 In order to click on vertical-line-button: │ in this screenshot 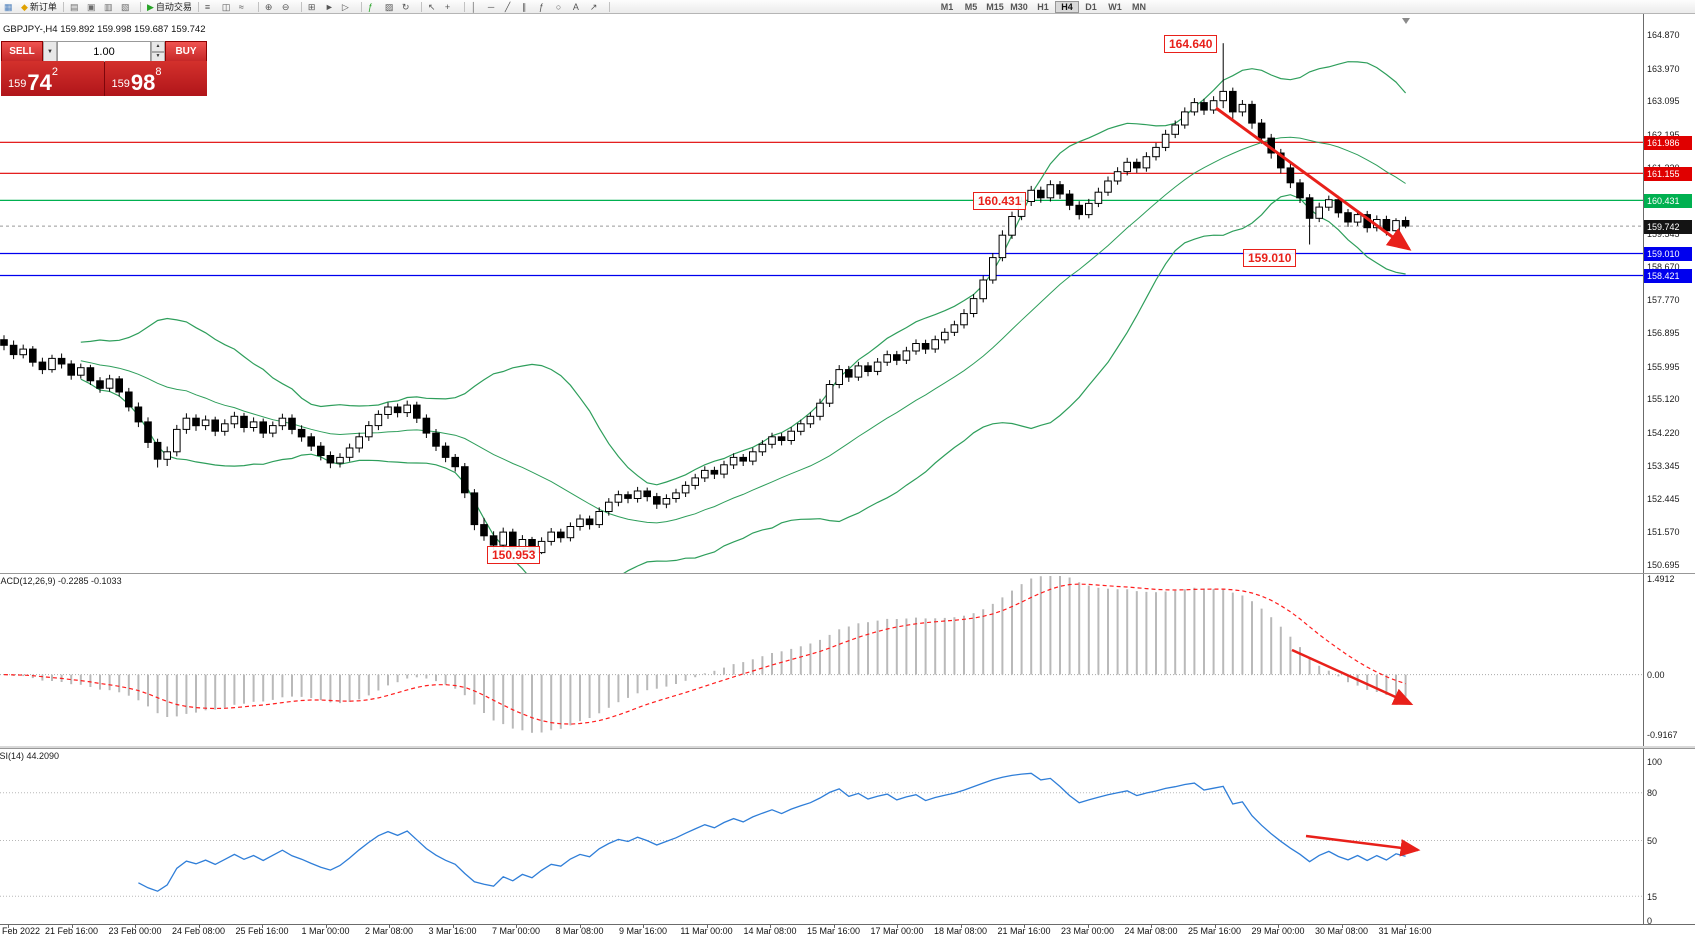, I will do `click(477, 6)`.